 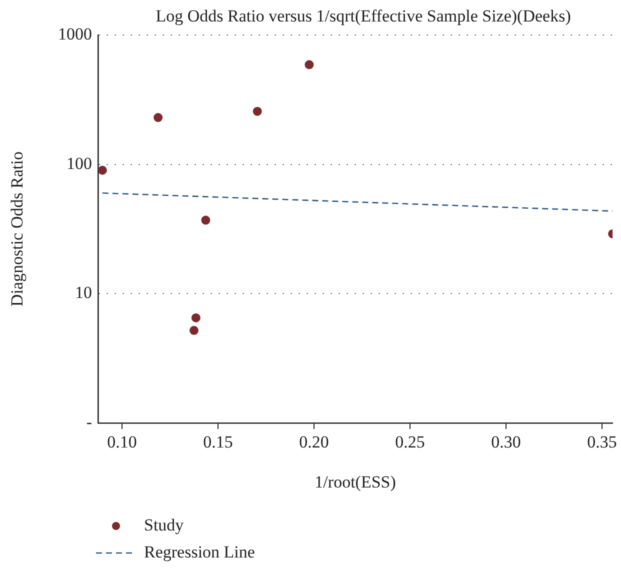 What do you see at coordinates (122, 442) in the screenshot?
I see `x-tick-label: 0.10` at bounding box center [122, 442].